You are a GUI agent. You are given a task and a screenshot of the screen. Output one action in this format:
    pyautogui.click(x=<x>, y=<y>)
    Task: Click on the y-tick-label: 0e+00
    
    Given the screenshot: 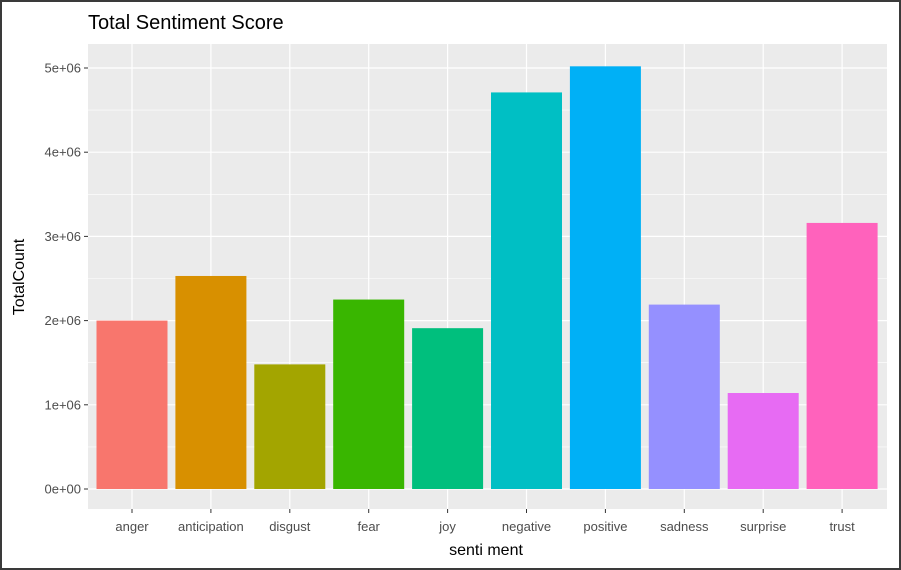 What is the action you would take?
    pyautogui.click(x=62, y=489)
    